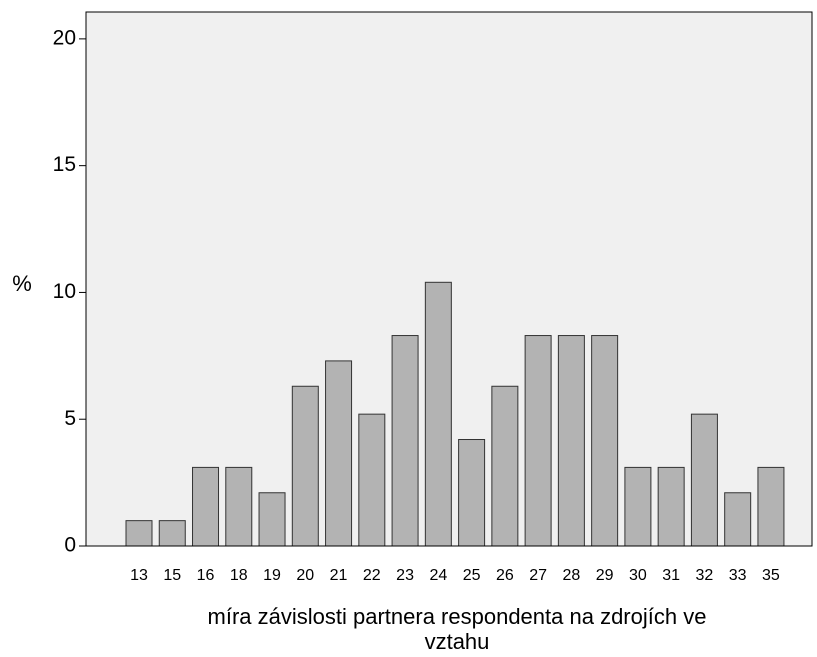  What do you see at coordinates (638, 575) in the screenshot?
I see `x-tick-label: 30` at bounding box center [638, 575].